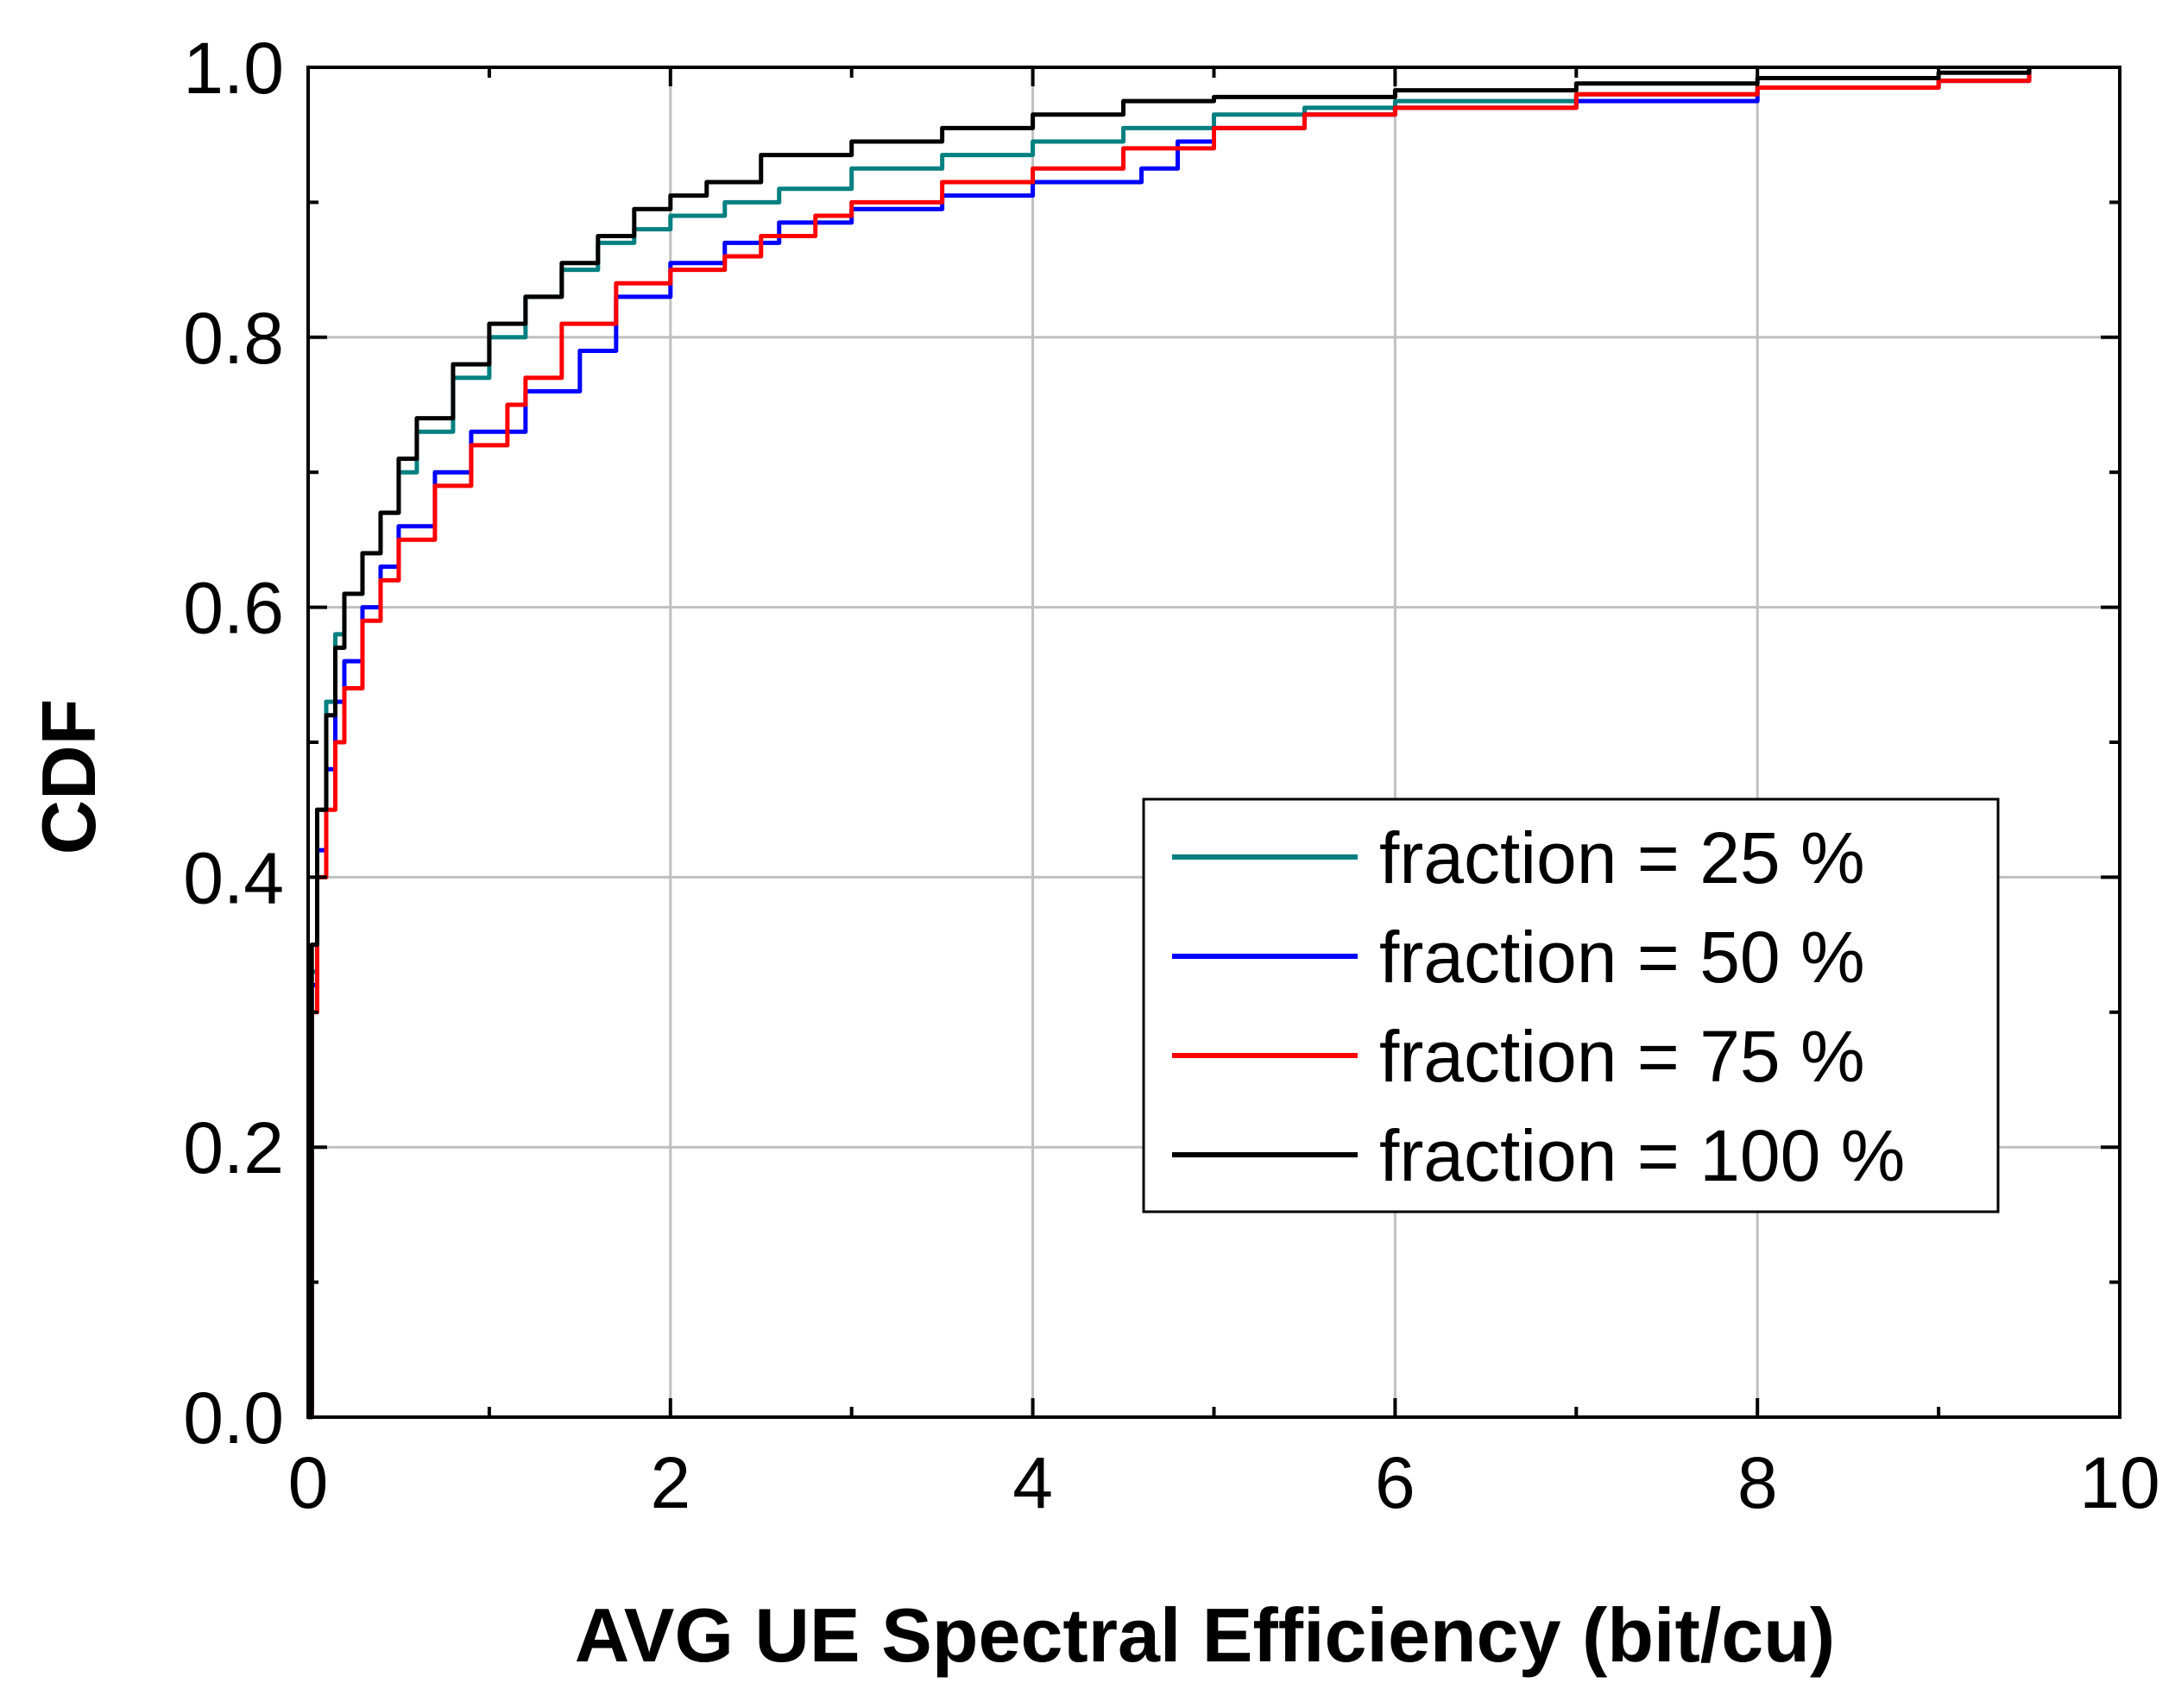  I want to click on x-tick-label: 8, so click(1758, 1482).